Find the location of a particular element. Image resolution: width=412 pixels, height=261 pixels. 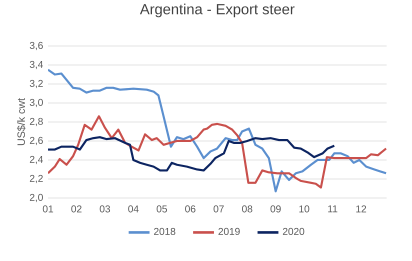

legend-label: 2020 is located at coordinates (293, 231).